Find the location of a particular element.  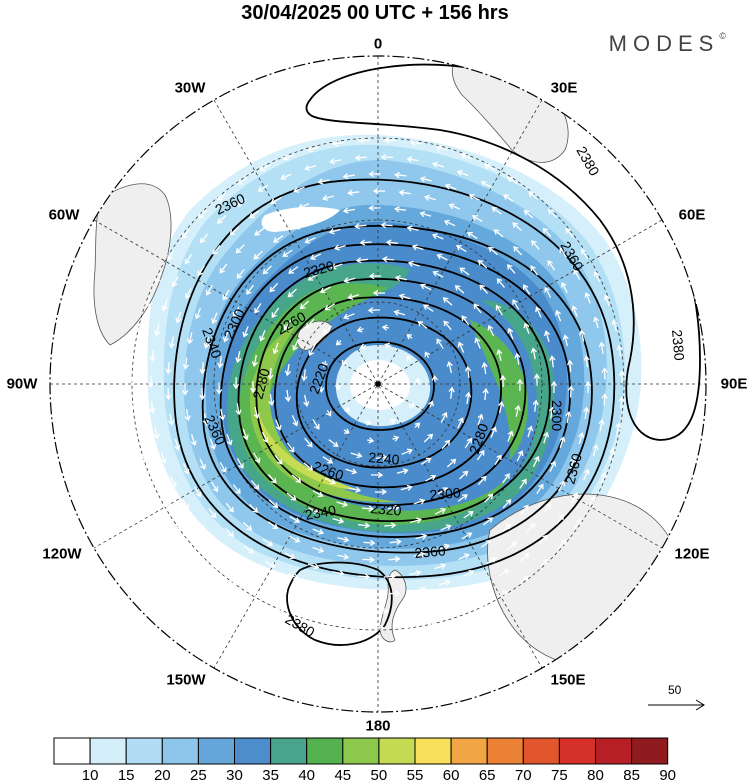

colorbar-swatch is located at coordinates (325, 751).